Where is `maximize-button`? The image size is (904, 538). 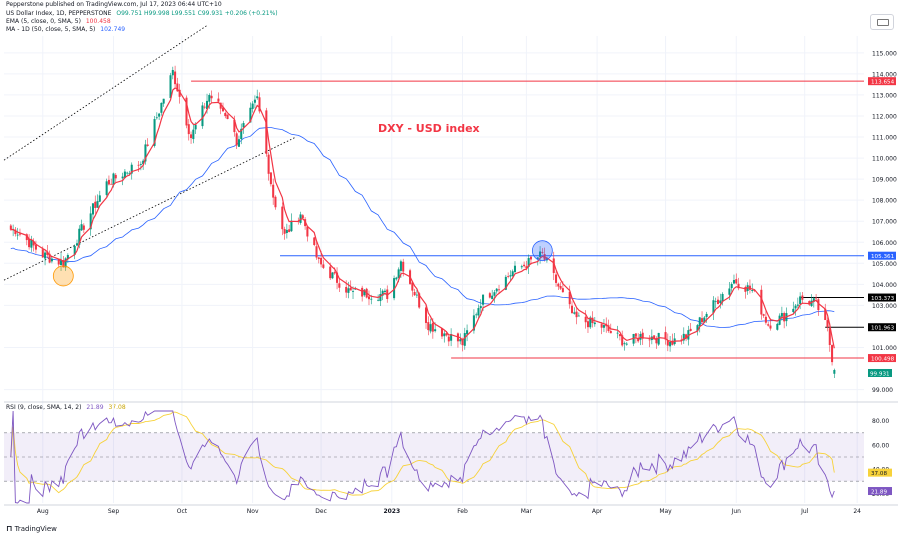
maximize-button is located at coordinates (882, 22).